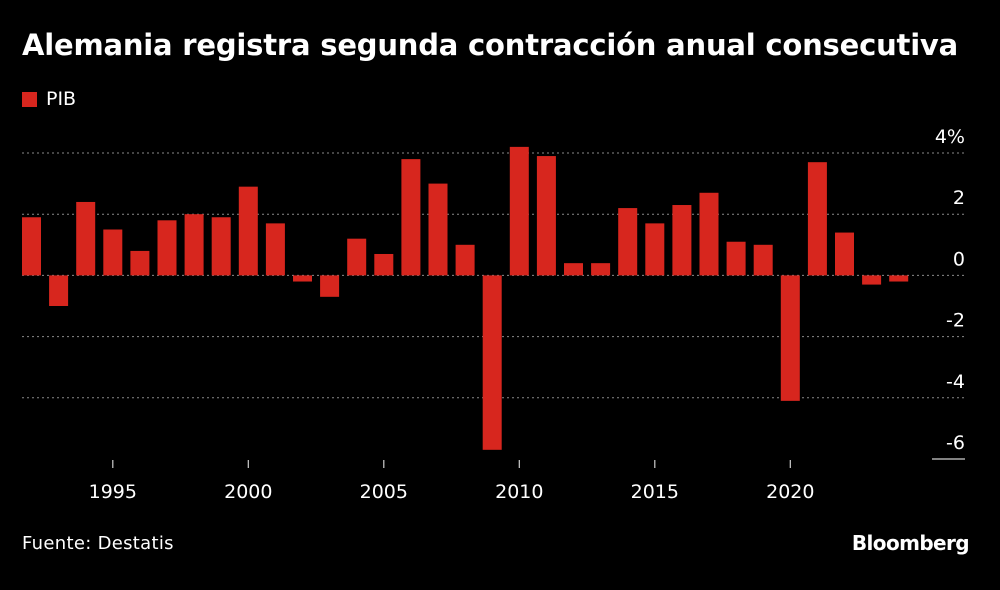 Image resolution: width=1000 pixels, height=590 pixels. I want to click on bar-2002, so click(302, 278).